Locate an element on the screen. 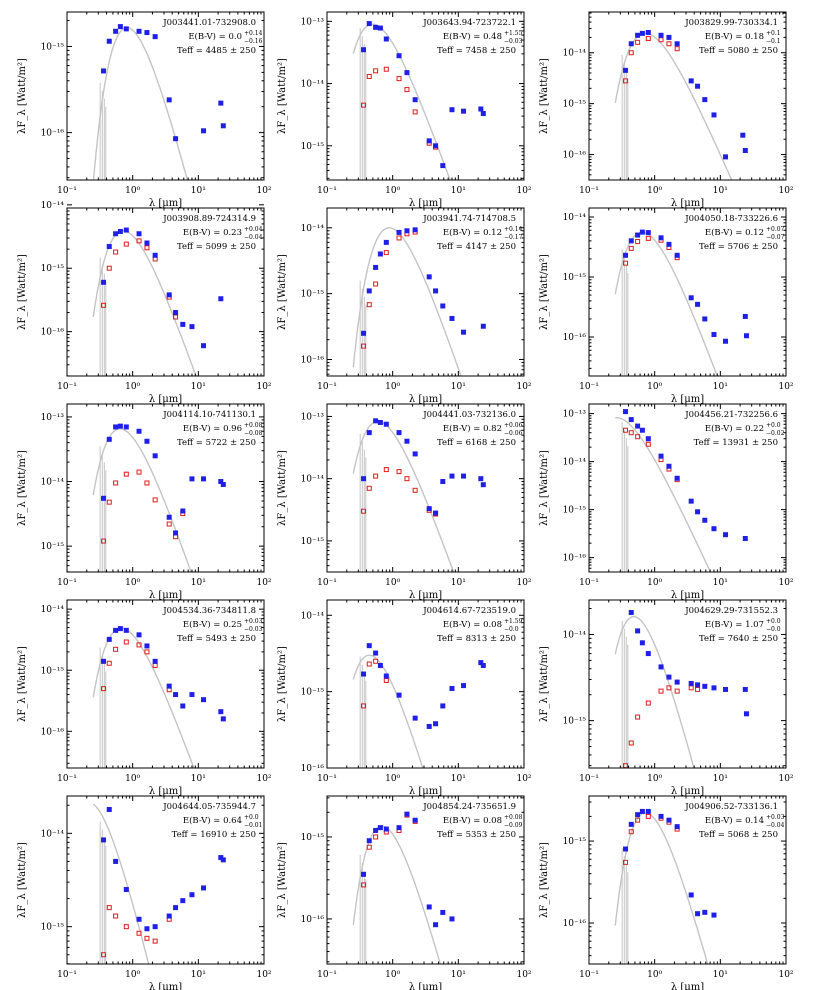 The image size is (817, 990). extinction-upper-error: +0.14 is located at coordinates (253, 33).